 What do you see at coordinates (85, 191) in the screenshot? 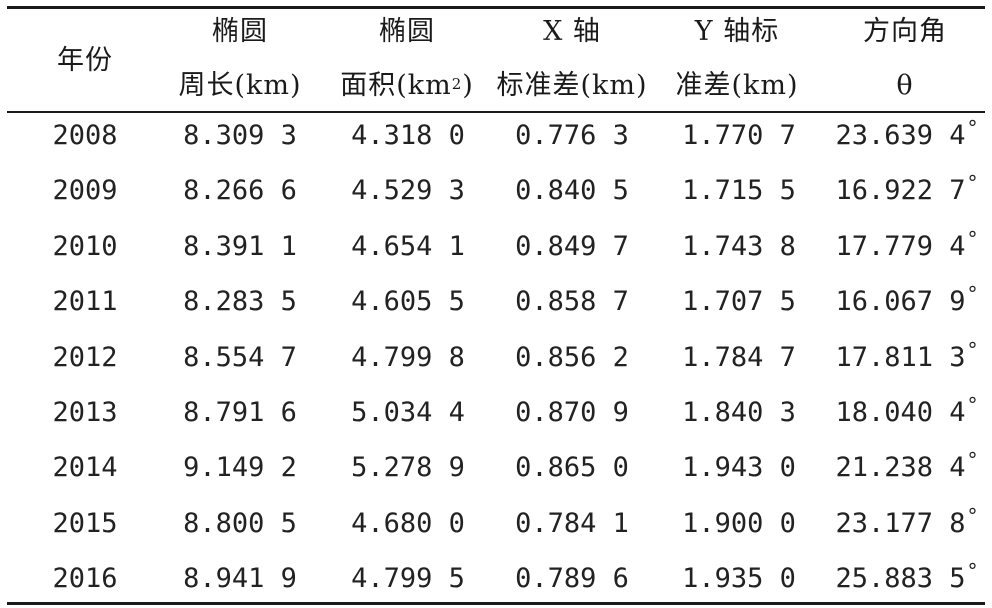
I see `cell-year: 2009` at bounding box center [85, 191].